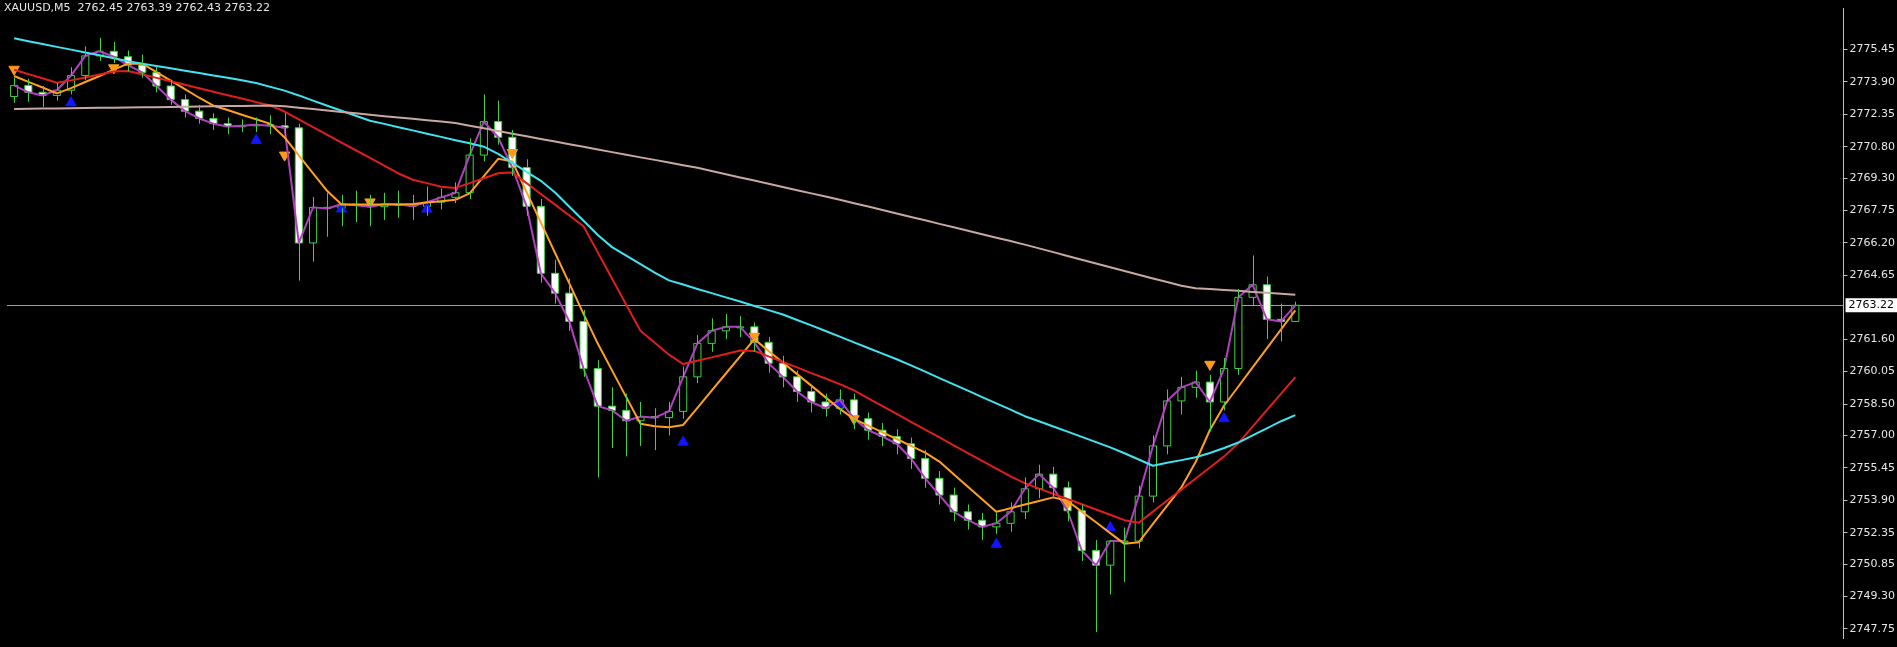  What do you see at coordinates (1872, 563) in the screenshot?
I see `y-tick-label: 2750.85` at bounding box center [1872, 563].